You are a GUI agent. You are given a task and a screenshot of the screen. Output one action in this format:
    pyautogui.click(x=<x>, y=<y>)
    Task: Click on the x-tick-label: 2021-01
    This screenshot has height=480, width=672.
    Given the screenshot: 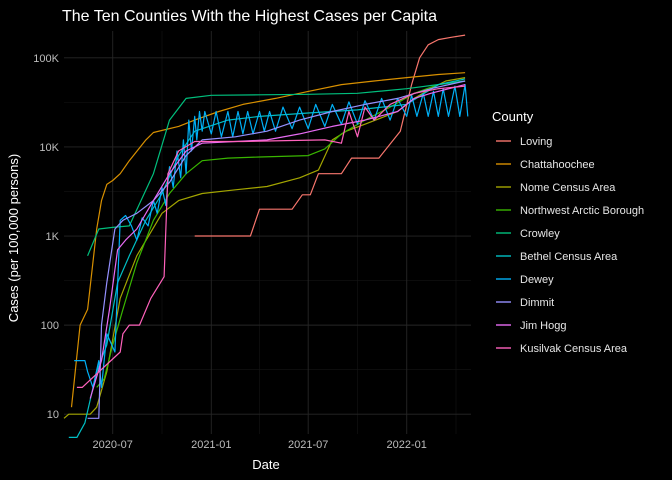 What is the action you would take?
    pyautogui.click(x=211, y=445)
    